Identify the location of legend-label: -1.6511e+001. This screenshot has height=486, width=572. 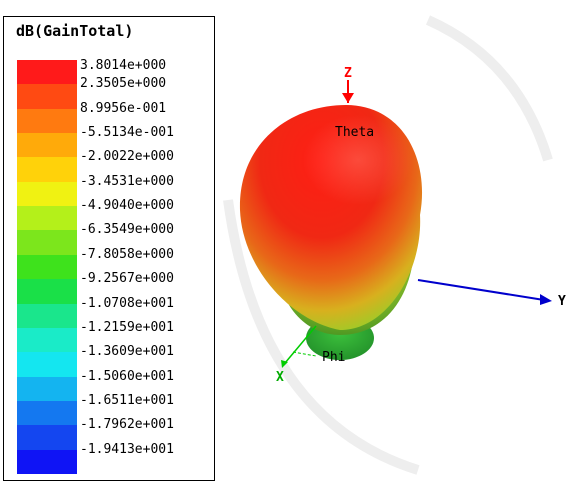
(127, 400).